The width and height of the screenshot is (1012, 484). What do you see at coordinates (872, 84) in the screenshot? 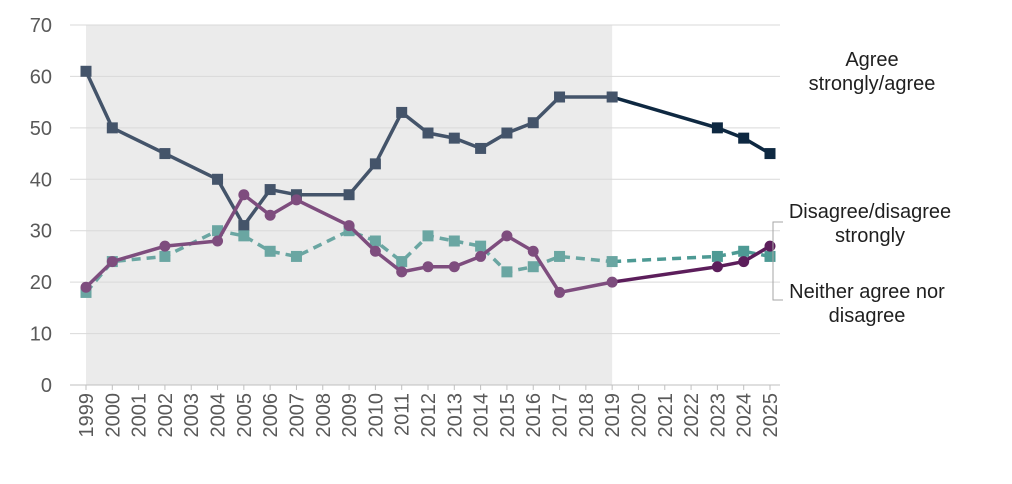
I see `legend-line: strongly/agree` at bounding box center [872, 84].